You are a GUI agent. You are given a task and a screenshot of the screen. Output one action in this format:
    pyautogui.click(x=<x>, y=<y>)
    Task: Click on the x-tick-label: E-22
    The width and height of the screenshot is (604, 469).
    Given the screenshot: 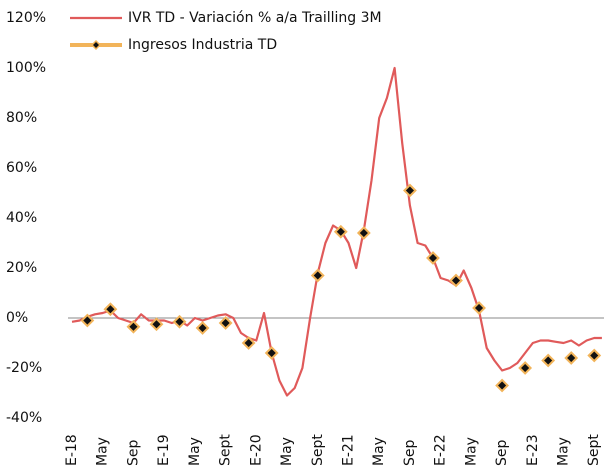 What is the action you would take?
    pyautogui.click(x=441, y=450)
    